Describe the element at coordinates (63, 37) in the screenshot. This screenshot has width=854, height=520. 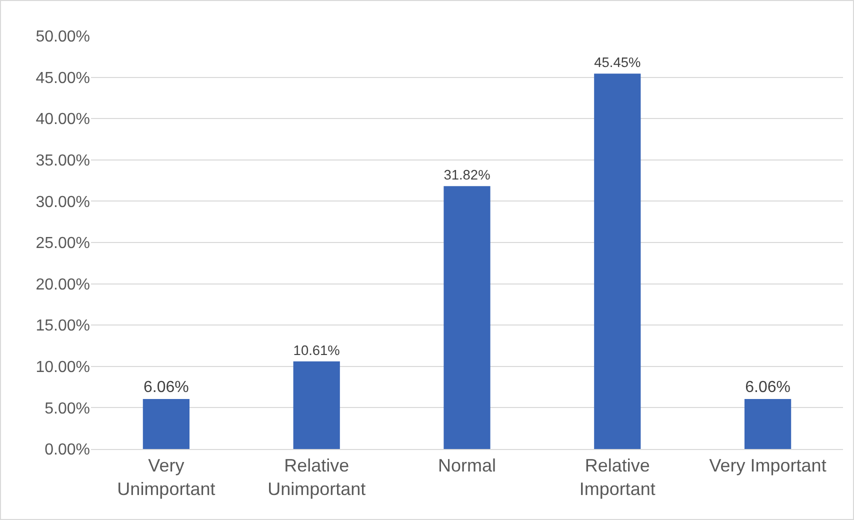
I see `y-tick-label: 50.00%` at that location.